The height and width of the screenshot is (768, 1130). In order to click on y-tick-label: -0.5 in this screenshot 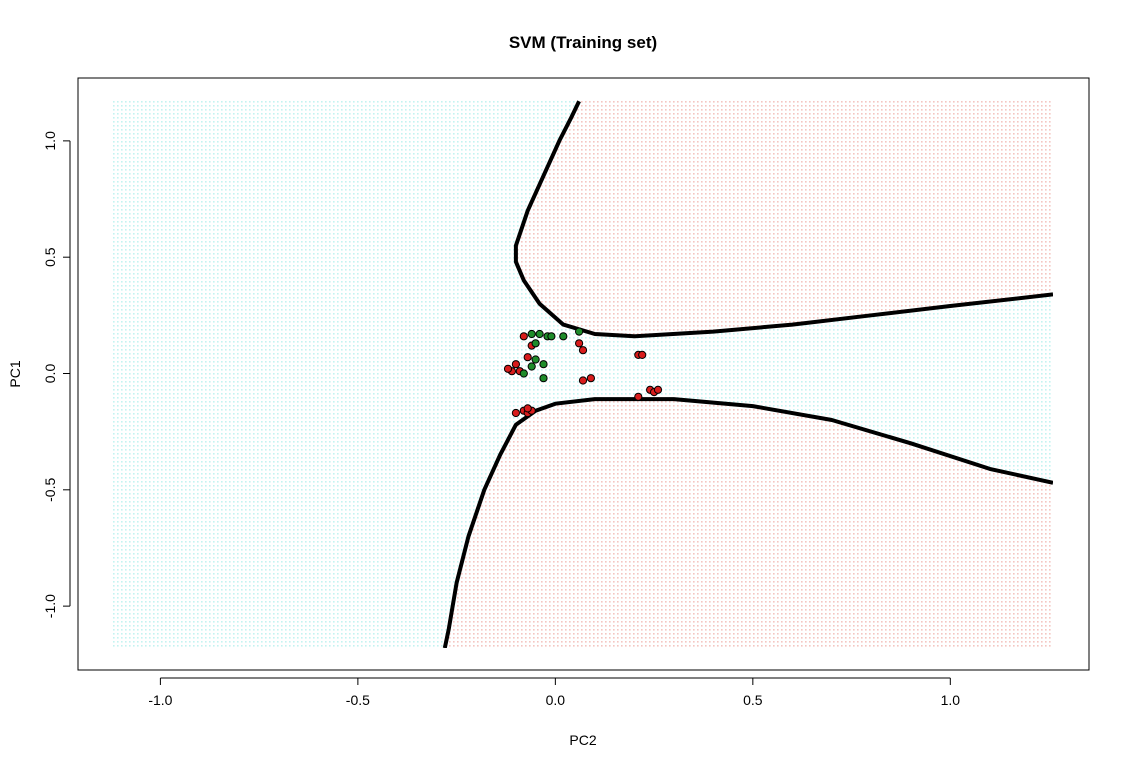, I will do `click(50, 490)`.